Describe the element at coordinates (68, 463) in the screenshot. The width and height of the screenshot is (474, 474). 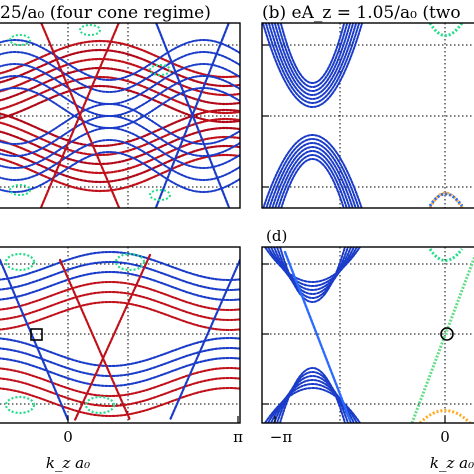
I see `x-axis-label-left: k_z a₀` at that location.